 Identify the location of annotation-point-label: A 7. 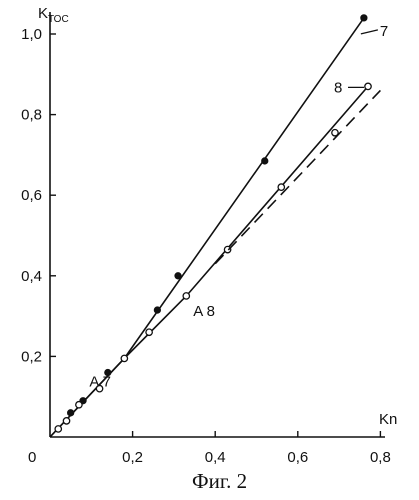
(100, 381).